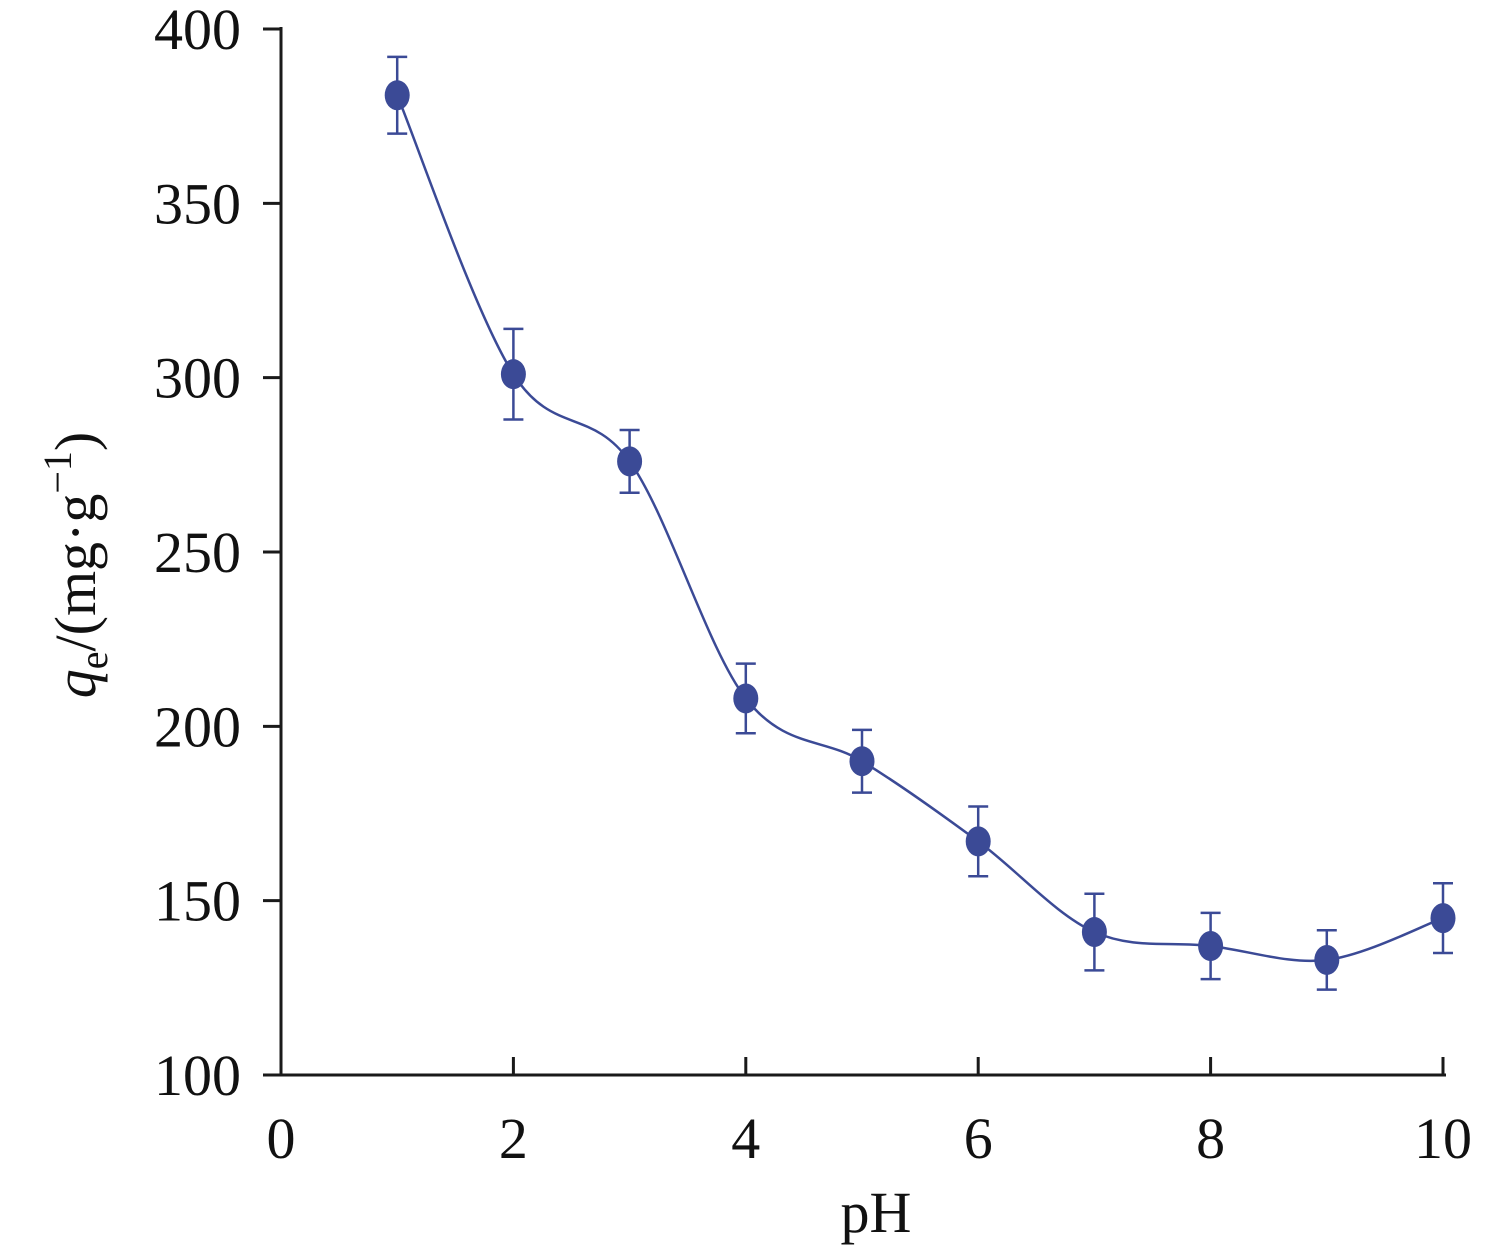  What do you see at coordinates (197, 552) in the screenshot?
I see `y-tick-label: 250` at bounding box center [197, 552].